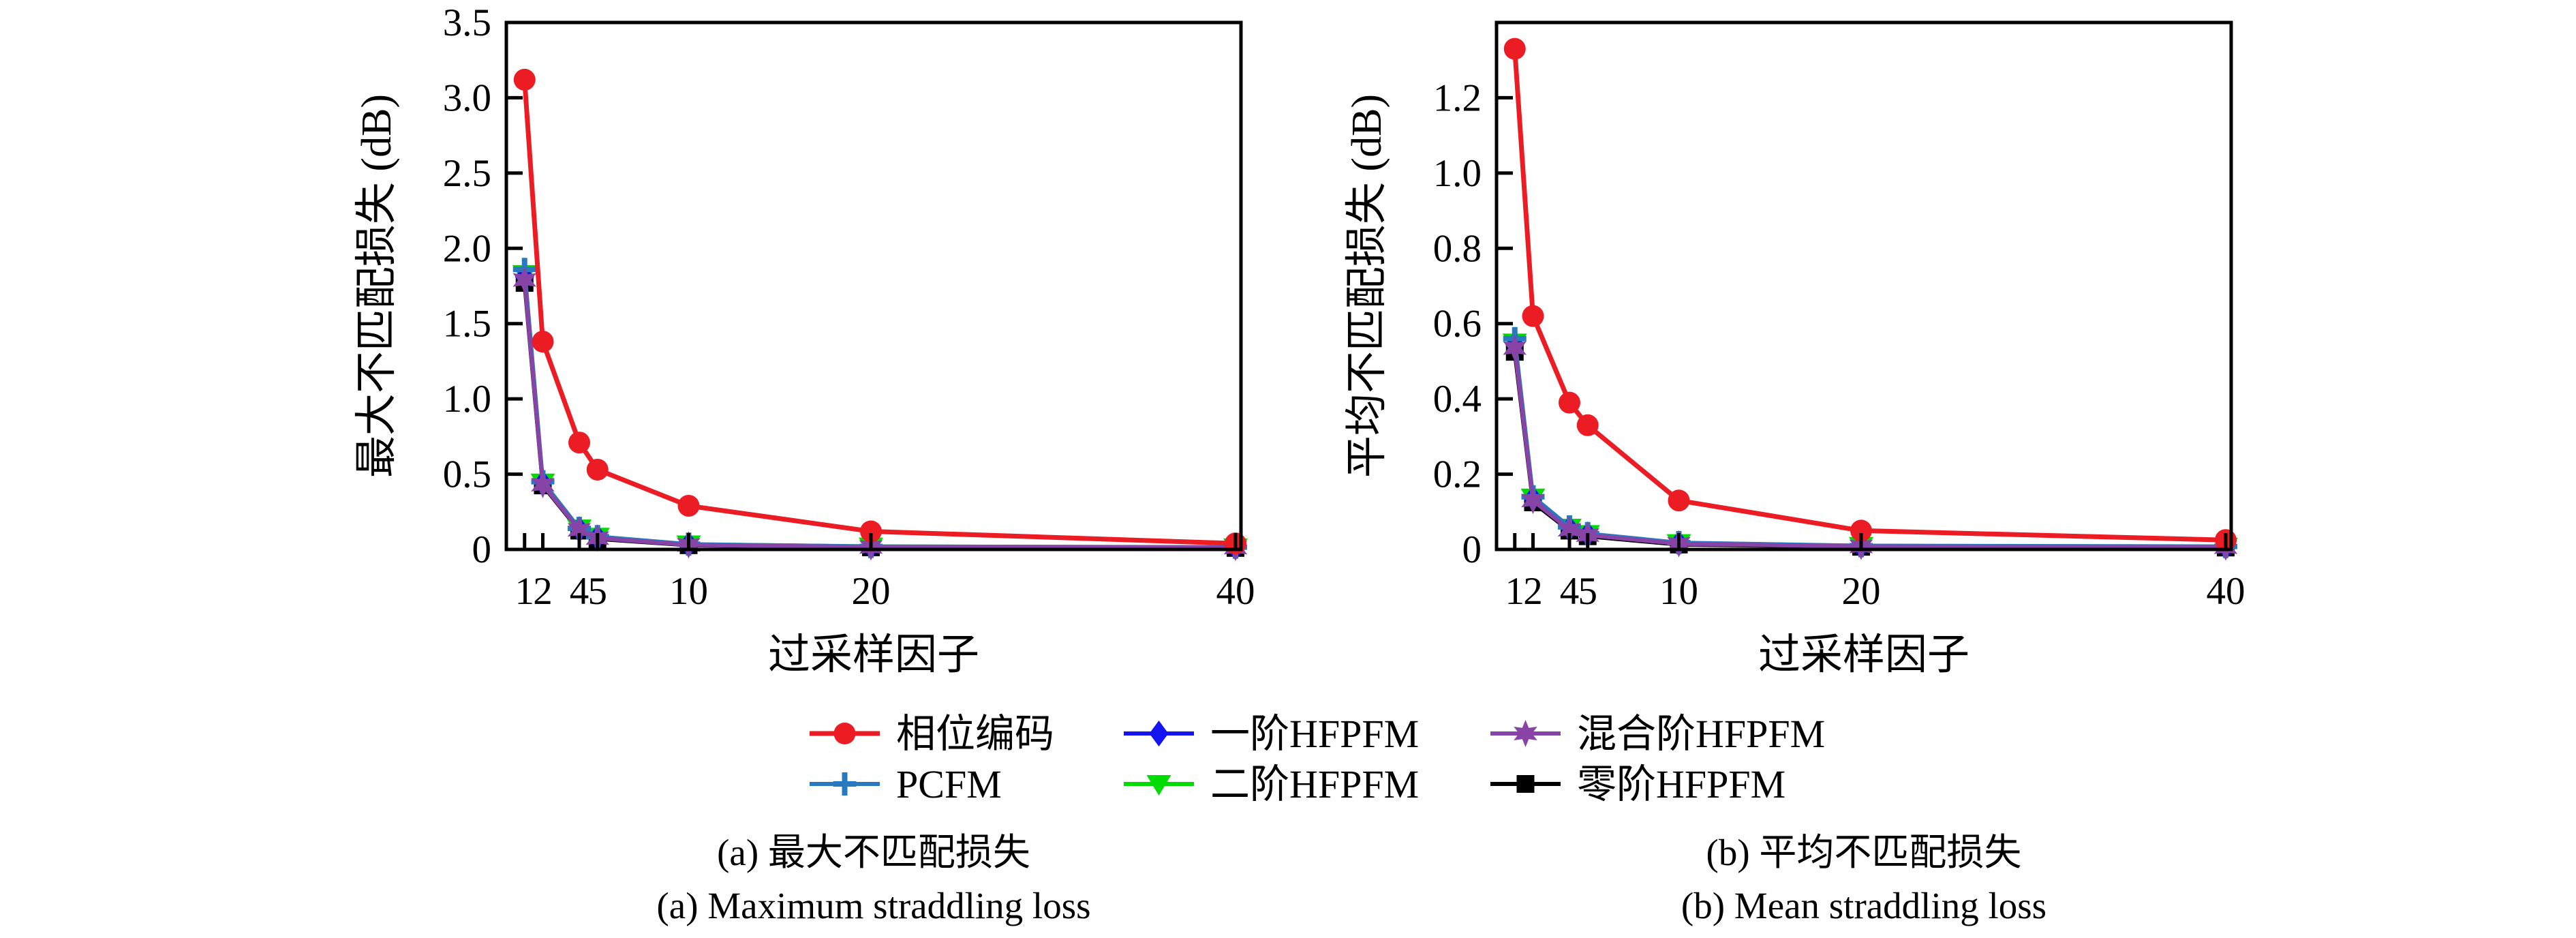 The image size is (2576, 938). What do you see at coordinates (975, 734) in the screenshot?
I see `legend-label: 相位编码` at bounding box center [975, 734].